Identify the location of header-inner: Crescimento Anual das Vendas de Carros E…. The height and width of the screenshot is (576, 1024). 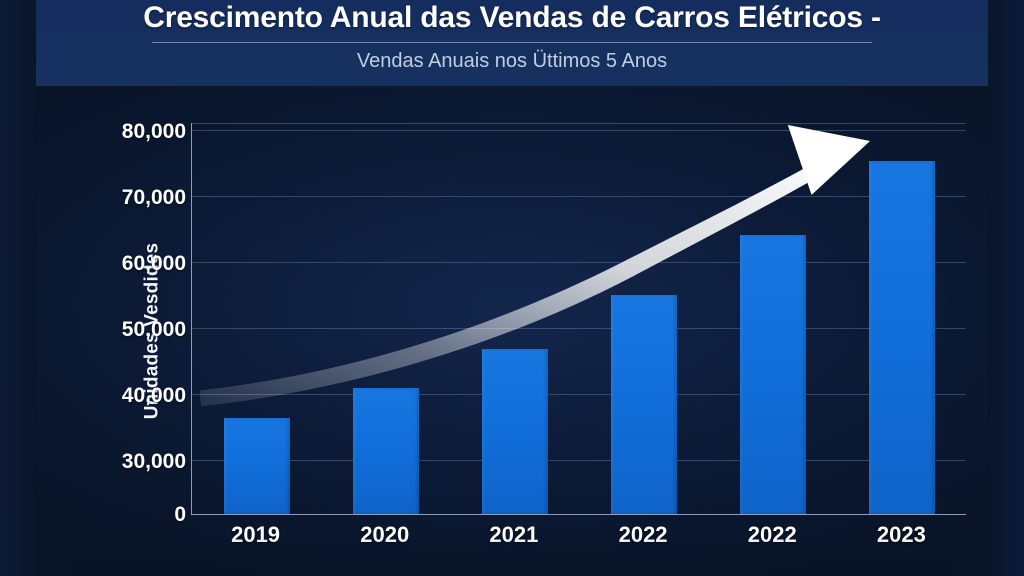
(512, 43).